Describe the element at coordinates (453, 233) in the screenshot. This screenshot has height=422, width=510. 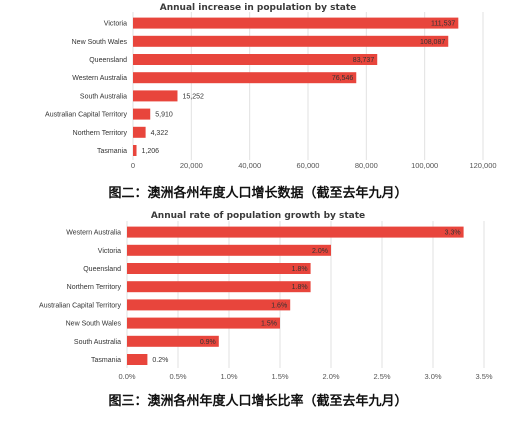
I see `chart2-value-label: 3.3%` at that location.